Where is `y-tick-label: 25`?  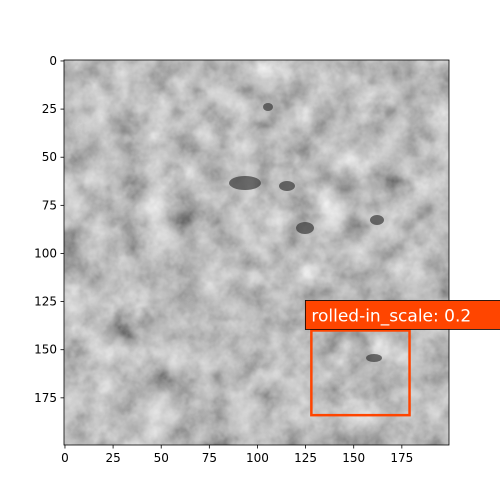 y-tick-label: 25 is located at coordinates (49, 109).